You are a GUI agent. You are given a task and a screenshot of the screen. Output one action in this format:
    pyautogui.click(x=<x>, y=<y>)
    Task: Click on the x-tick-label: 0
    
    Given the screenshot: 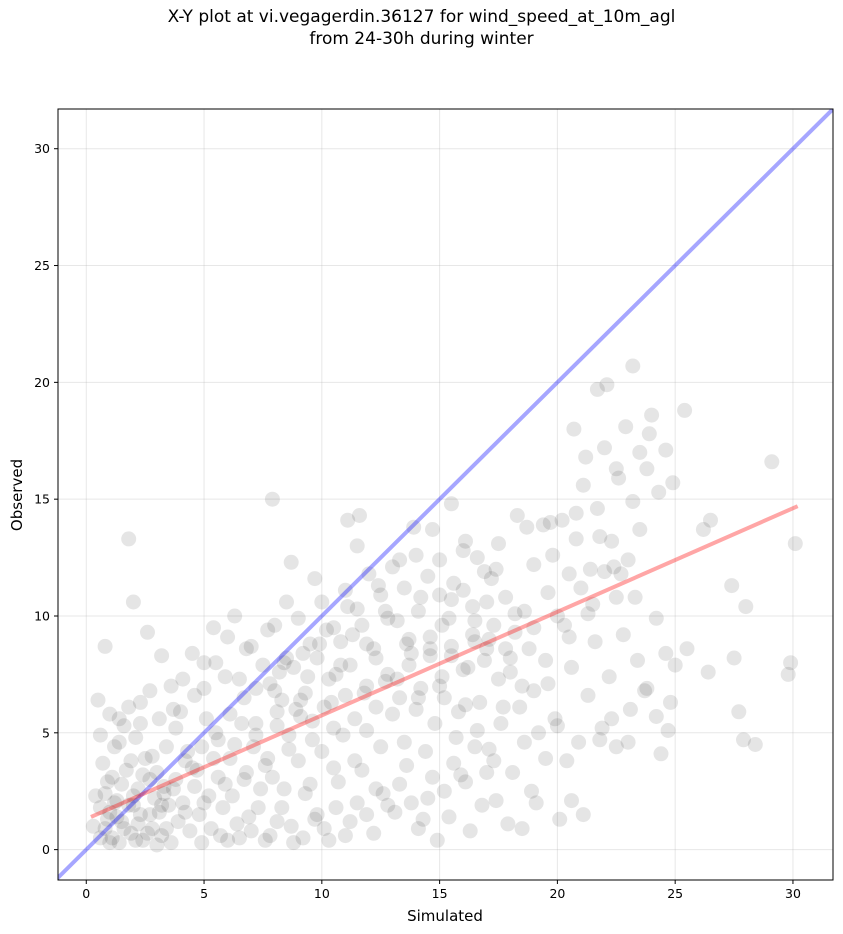 What is the action you would take?
    pyautogui.click(x=86, y=893)
    